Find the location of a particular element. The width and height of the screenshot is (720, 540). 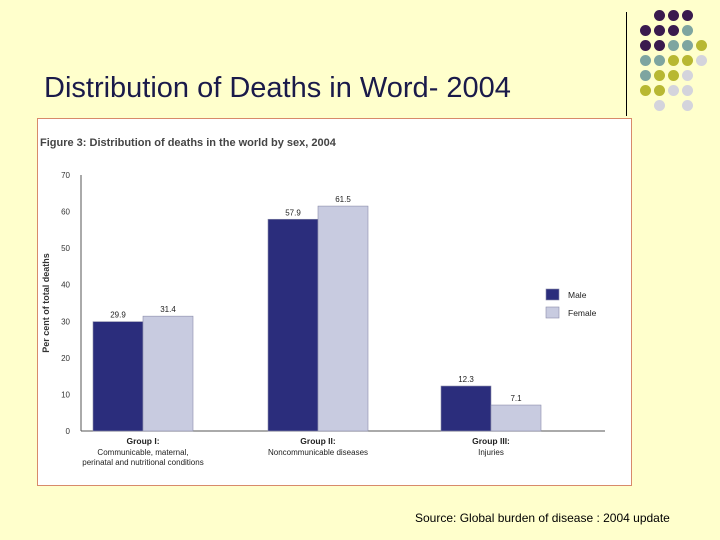

bar-value-label: 57.9 is located at coordinates (293, 212).